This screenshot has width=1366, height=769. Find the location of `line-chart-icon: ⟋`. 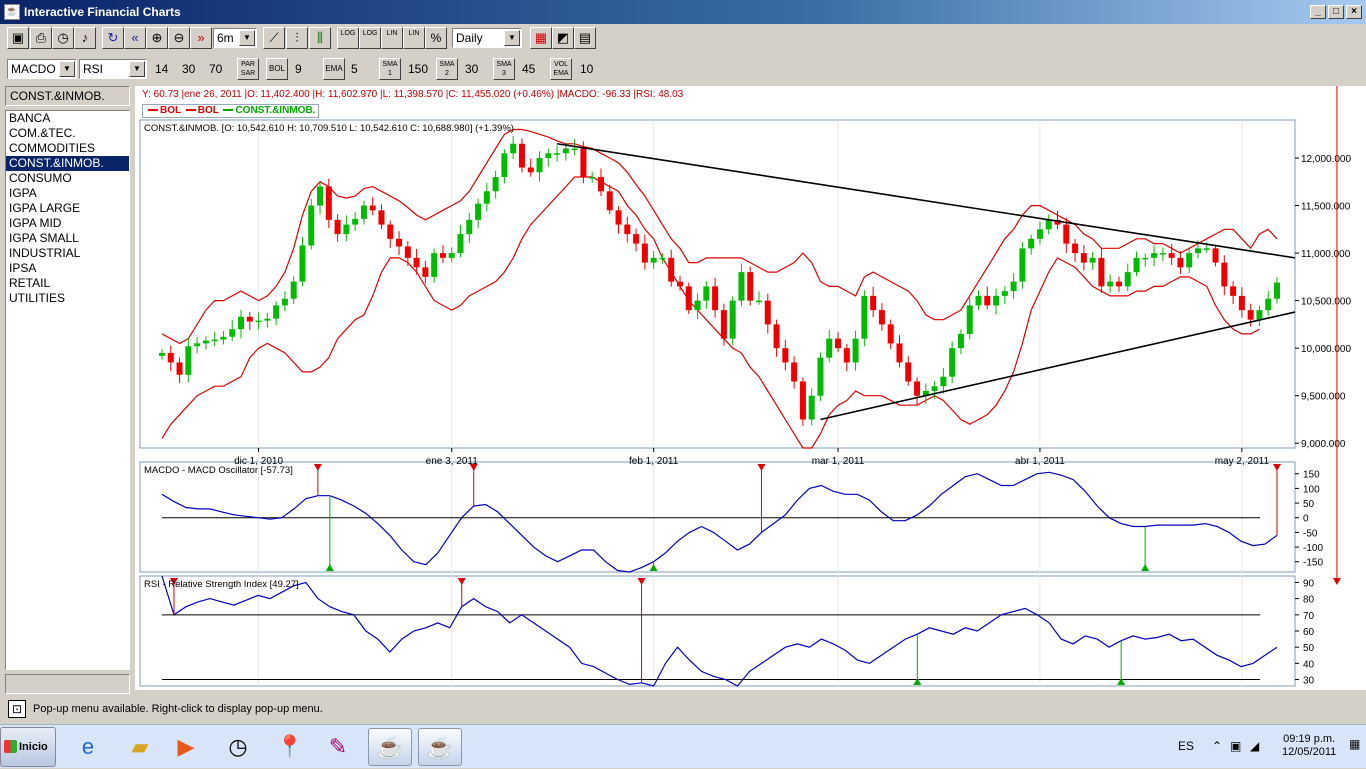

line-chart-icon: ⟋ is located at coordinates (274, 38).